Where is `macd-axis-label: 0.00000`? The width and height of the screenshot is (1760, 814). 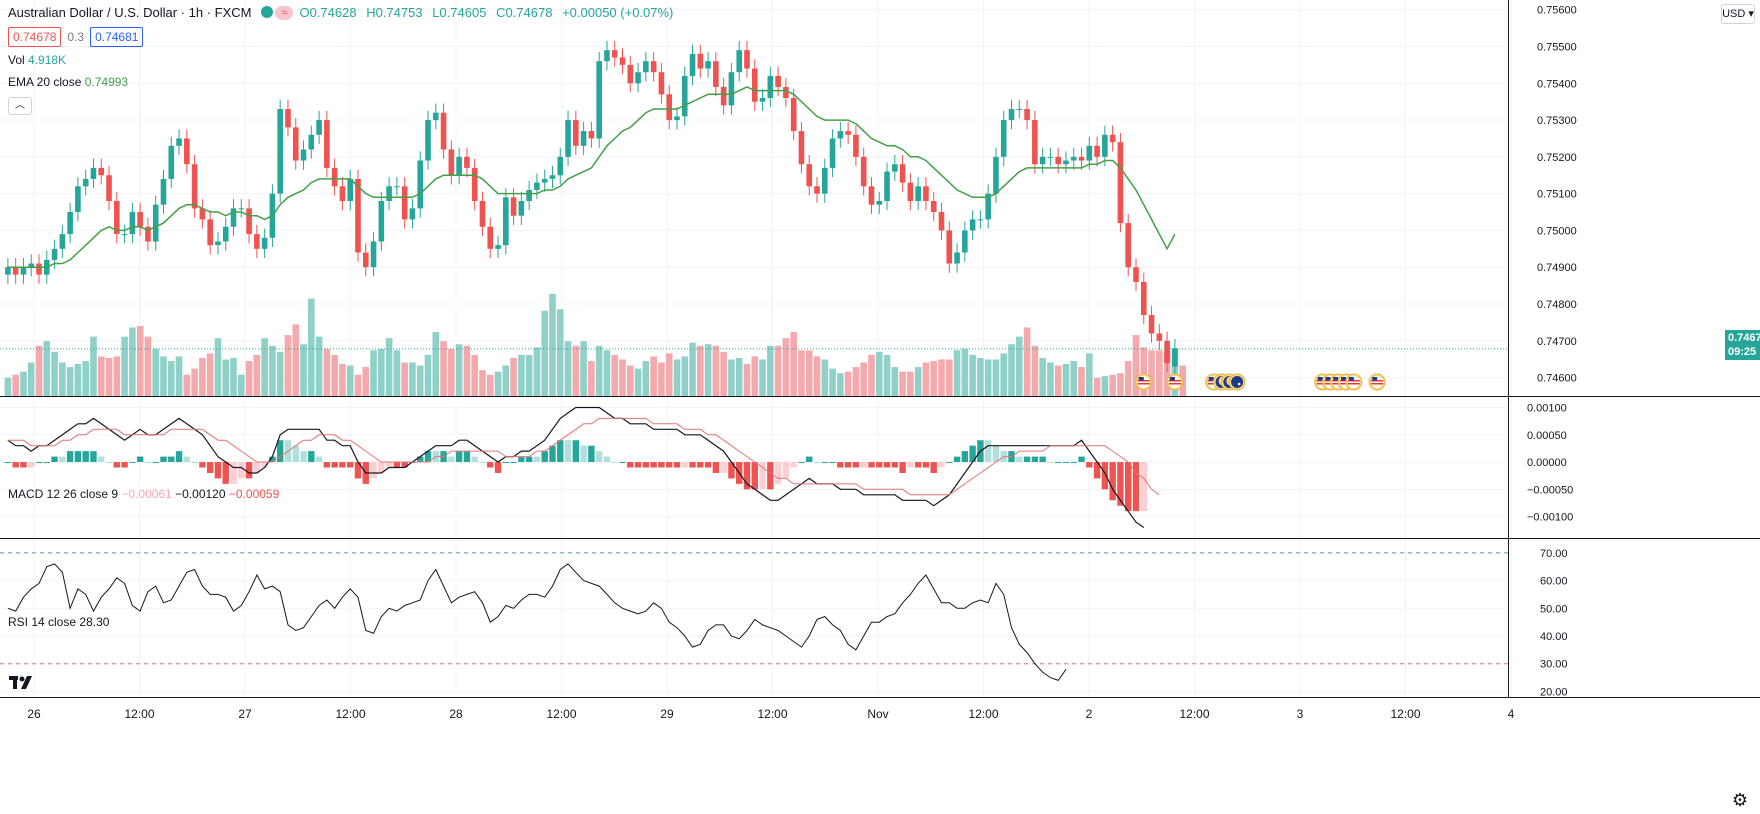
macd-axis-label: 0.00000 is located at coordinates (1547, 463).